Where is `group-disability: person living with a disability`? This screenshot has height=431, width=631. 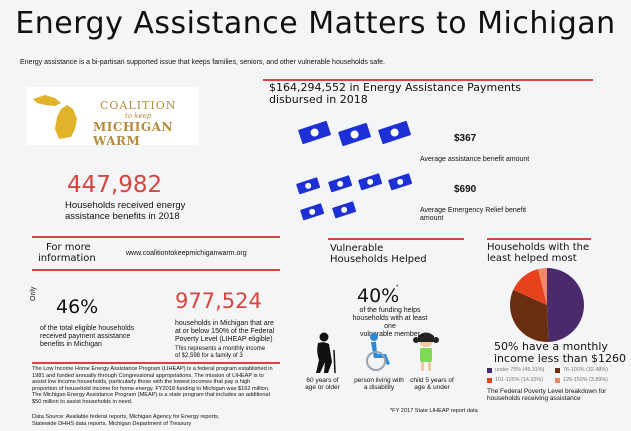
group-disability: person living with a disability is located at coordinates (379, 384).